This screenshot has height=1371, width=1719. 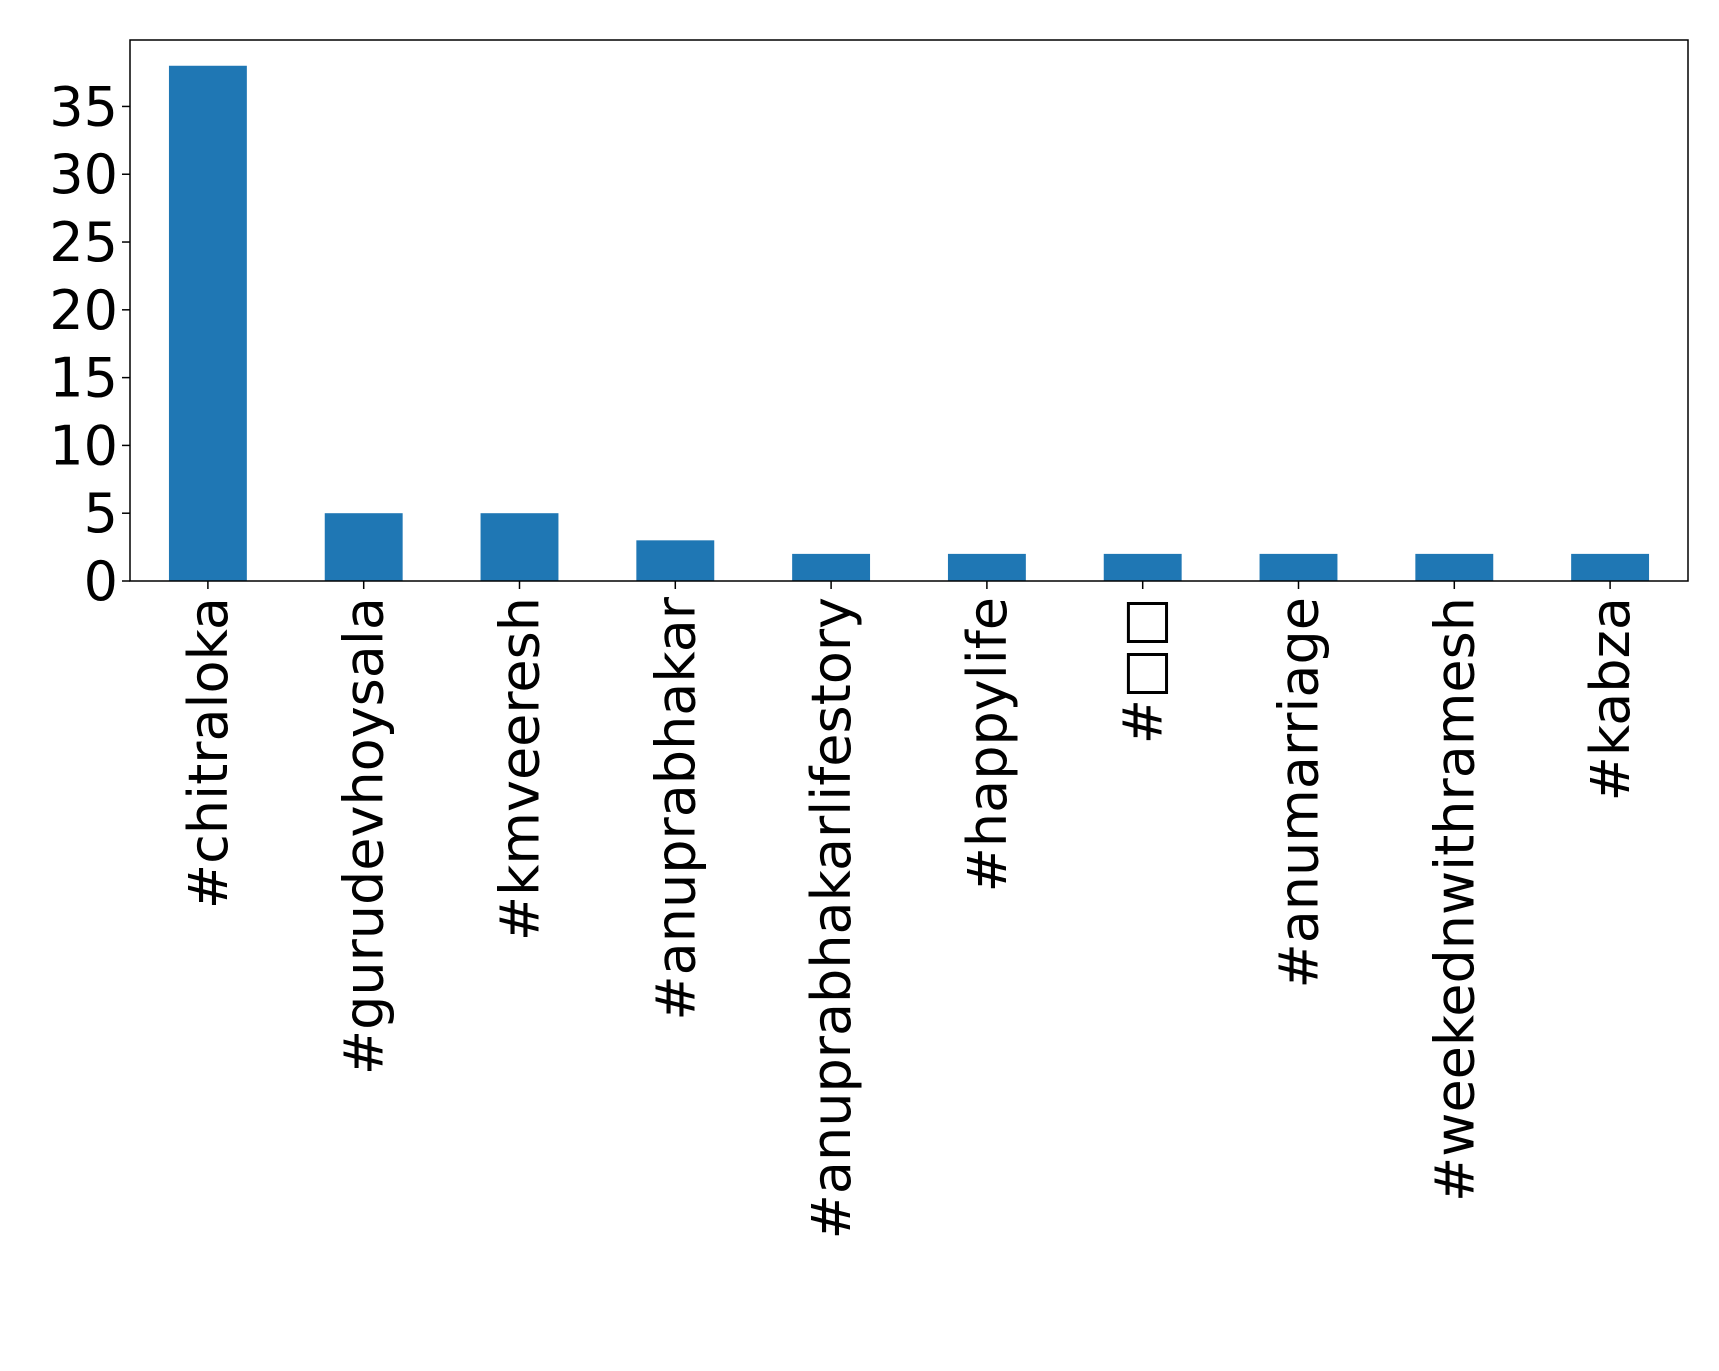 What do you see at coordinates (1143, 670) in the screenshot?
I see `x-tick-label-6: #□□` at bounding box center [1143, 670].